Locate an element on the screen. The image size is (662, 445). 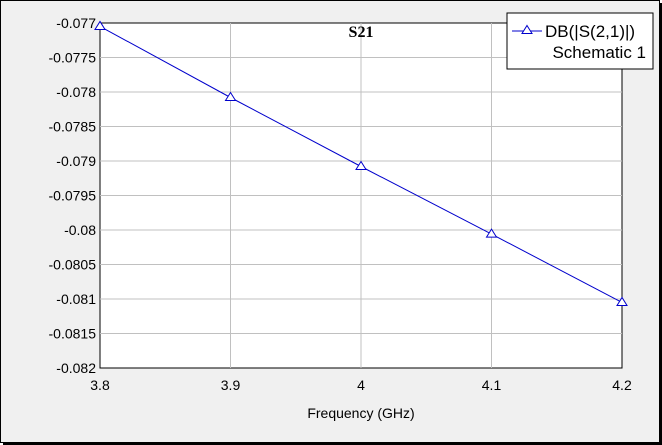
legend-series-name: DB(|S(2,1)|) is located at coordinates (590, 31).